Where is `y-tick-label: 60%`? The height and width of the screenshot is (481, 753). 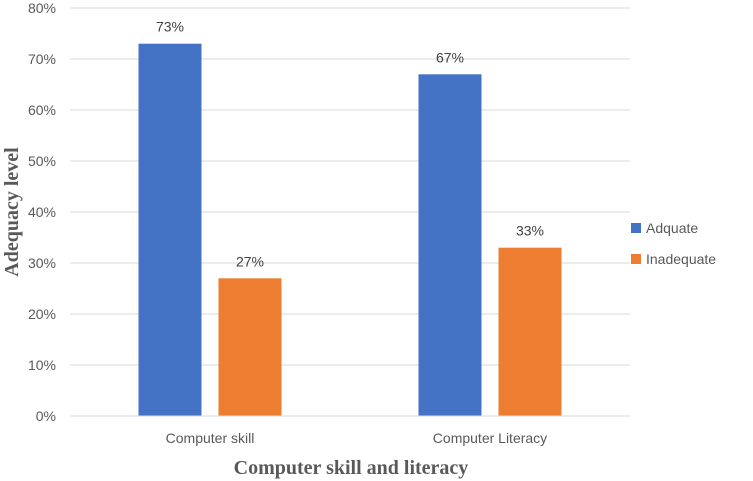 y-tick-label: 60% is located at coordinates (42, 110).